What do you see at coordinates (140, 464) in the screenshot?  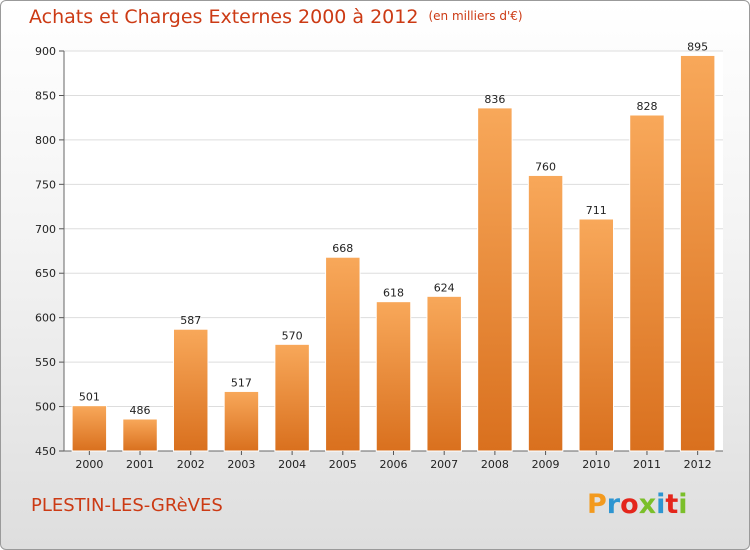 I see `x-tick-label: 2001` at bounding box center [140, 464].